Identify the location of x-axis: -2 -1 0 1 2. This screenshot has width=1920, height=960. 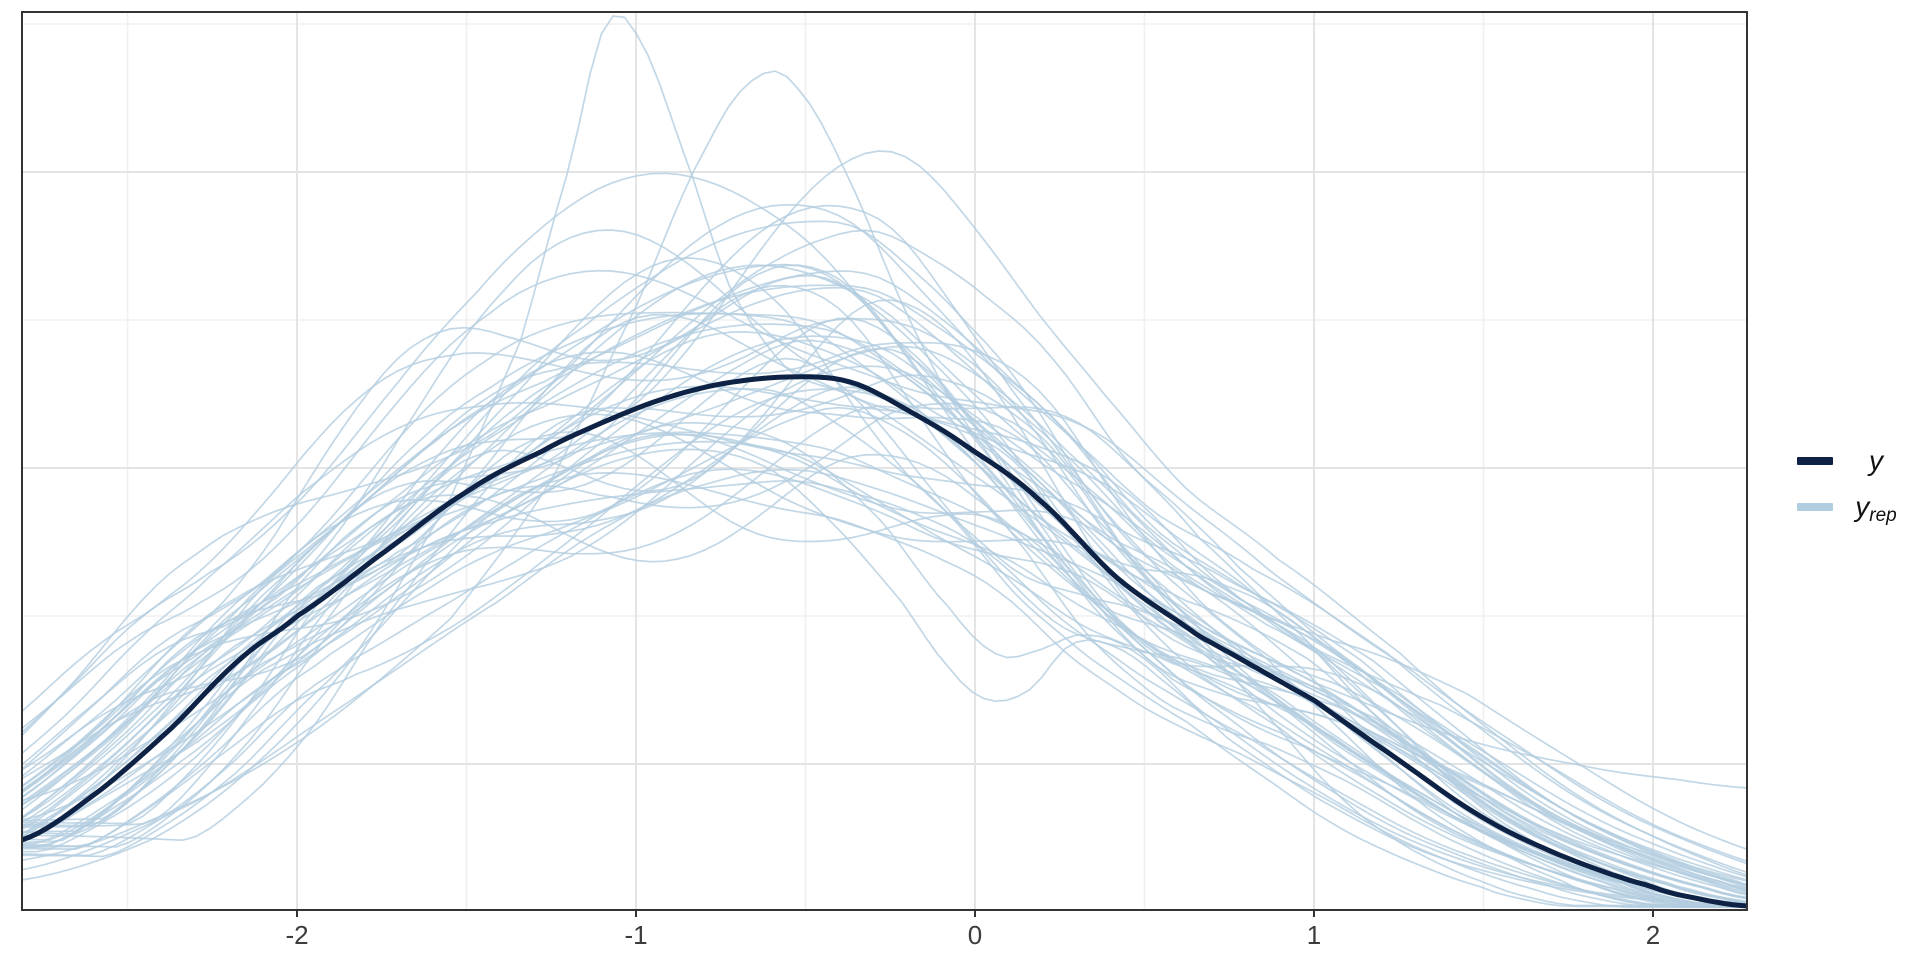
(972, 930).